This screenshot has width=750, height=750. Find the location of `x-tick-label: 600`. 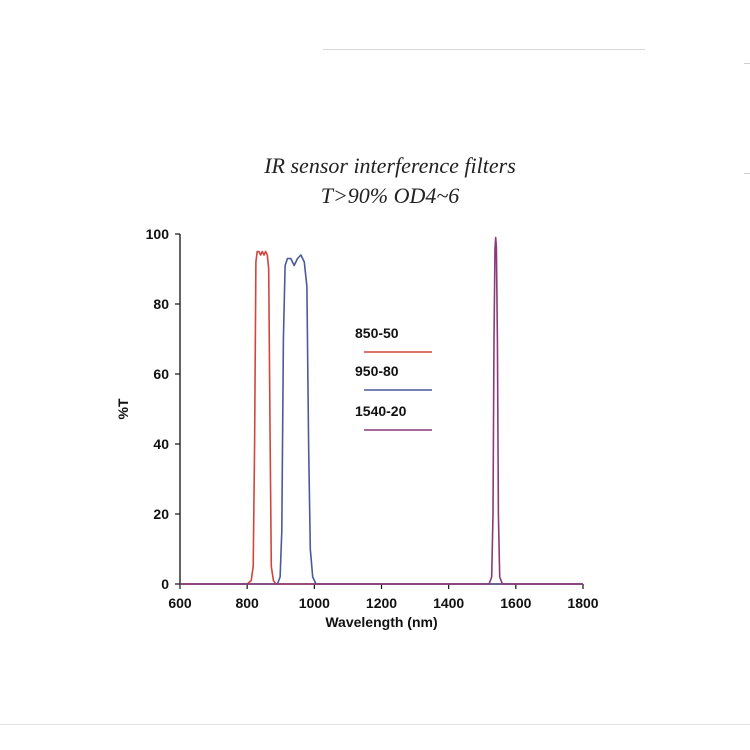

x-tick-label: 600 is located at coordinates (180, 603).